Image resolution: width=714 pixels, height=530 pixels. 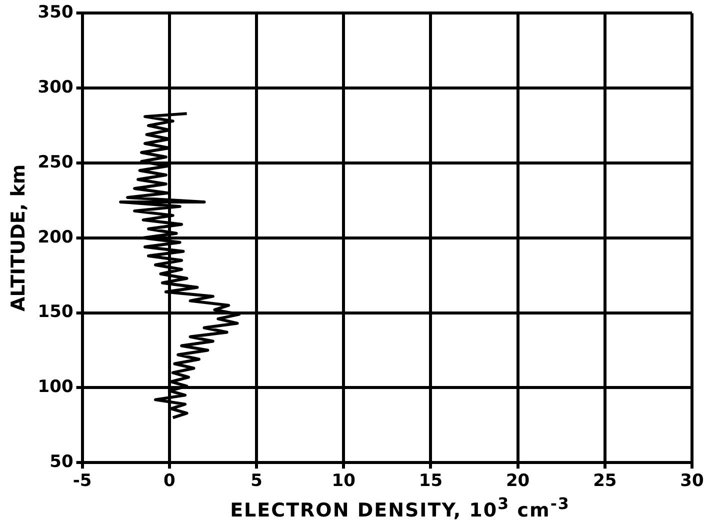 I want to click on y-tick-label: 300, so click(x=56, y=88).